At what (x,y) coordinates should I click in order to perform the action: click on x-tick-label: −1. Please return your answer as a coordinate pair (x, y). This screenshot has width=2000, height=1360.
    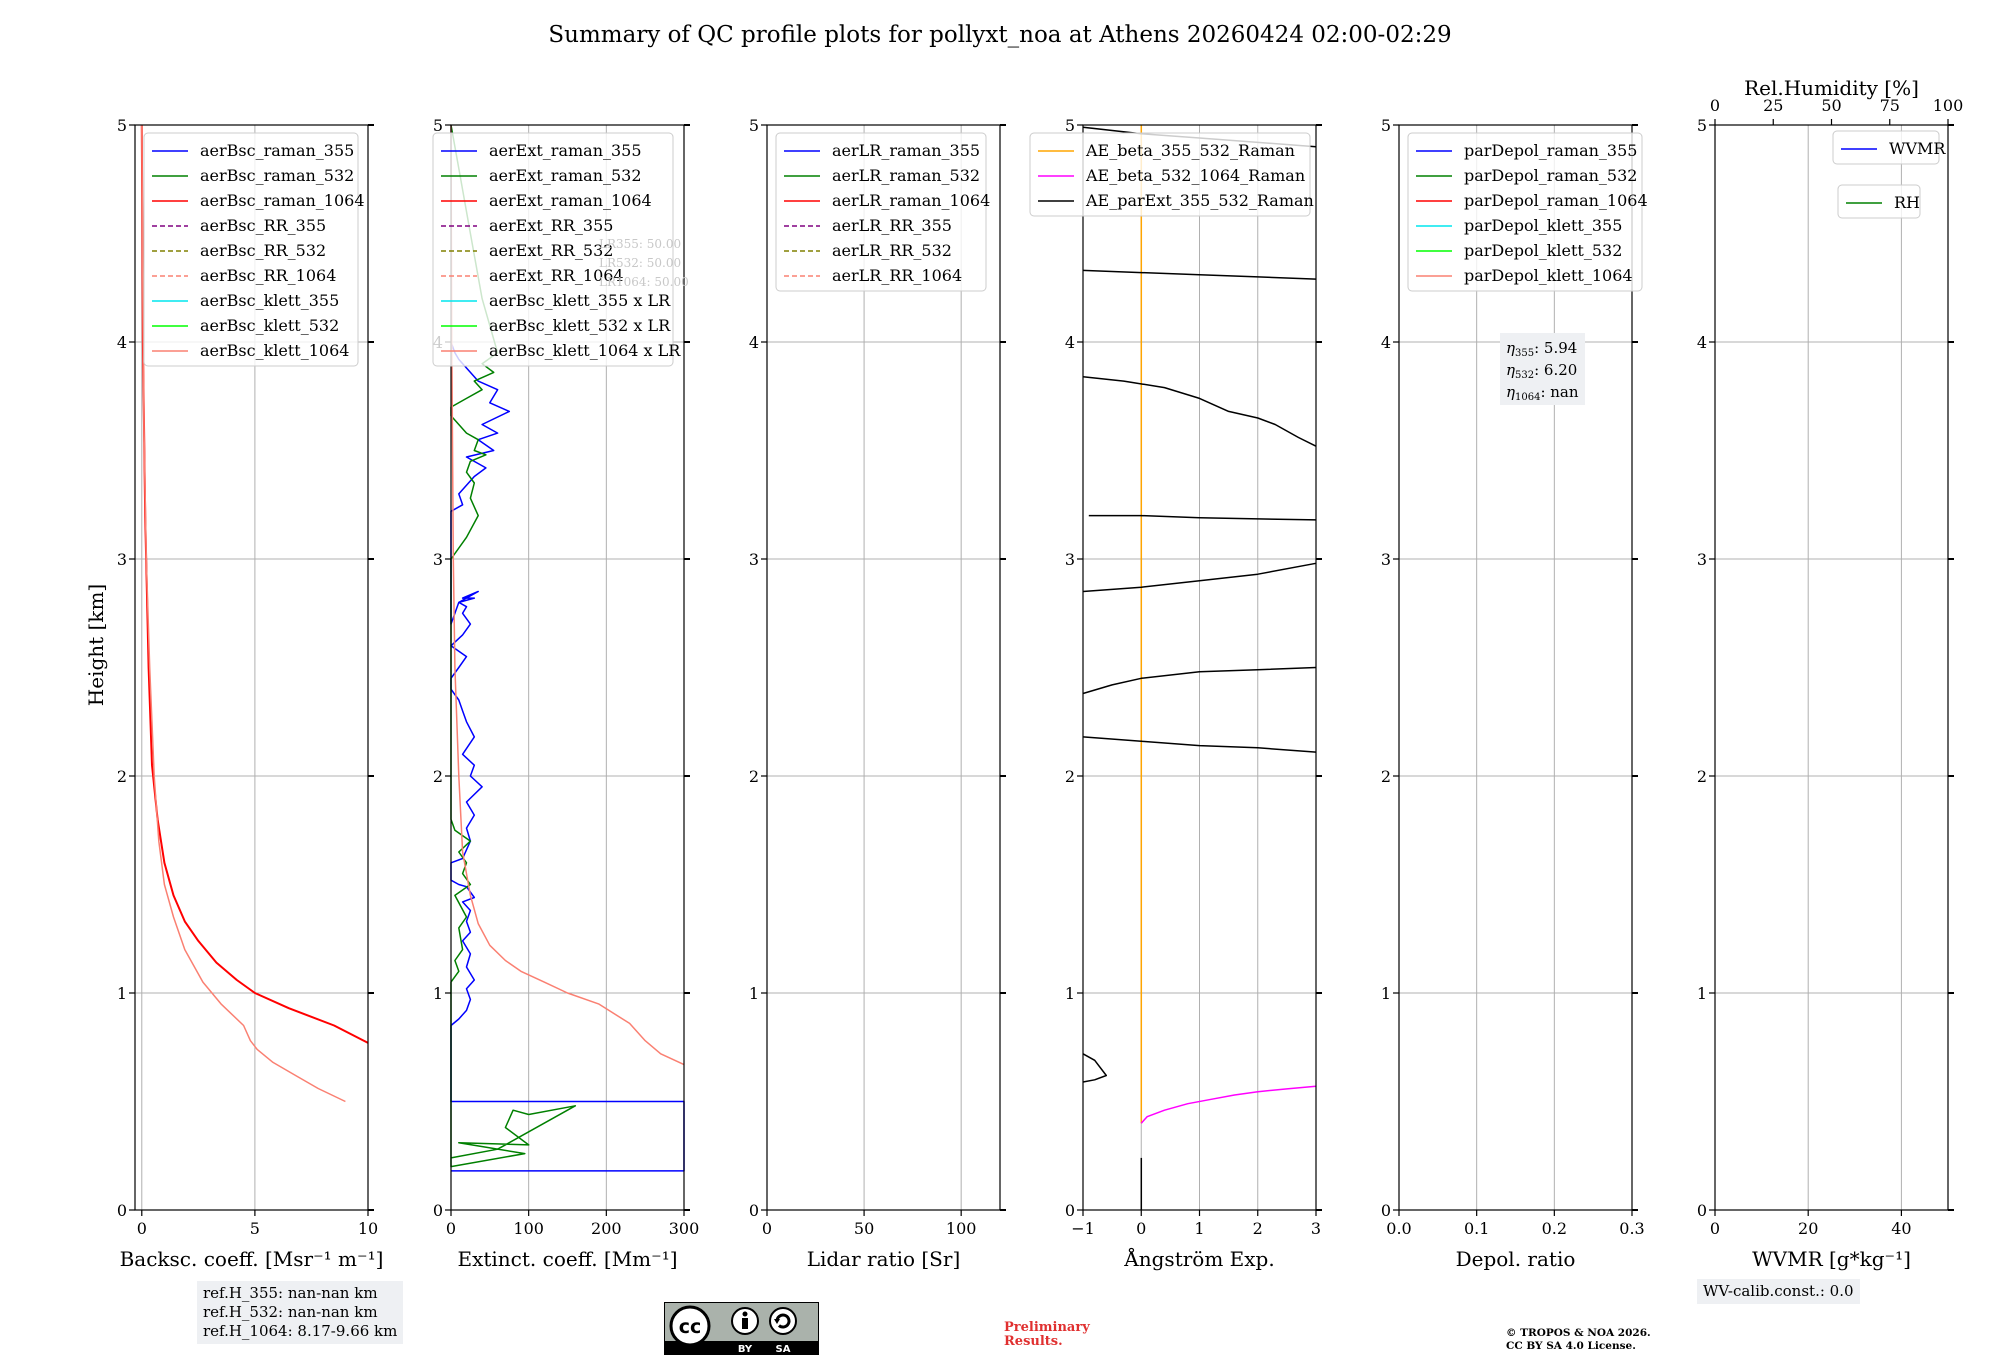
    Looking at the image, I should click on (1083, 1228).